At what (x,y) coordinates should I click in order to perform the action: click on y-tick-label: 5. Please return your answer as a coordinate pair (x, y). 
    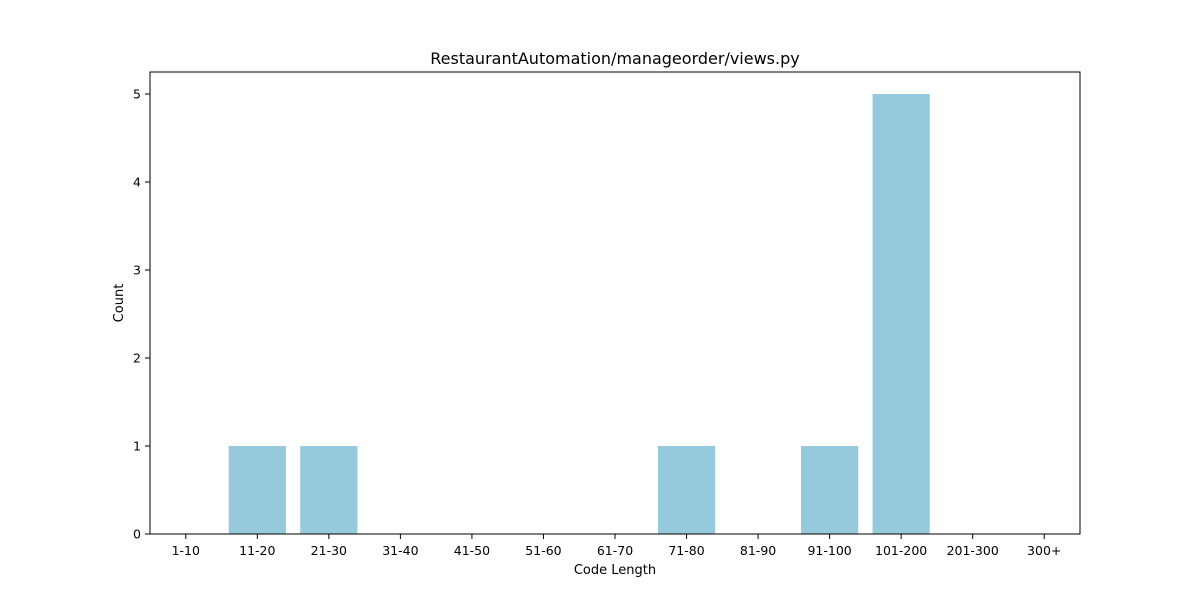
    Looking at the image, I should click on (137, 94).